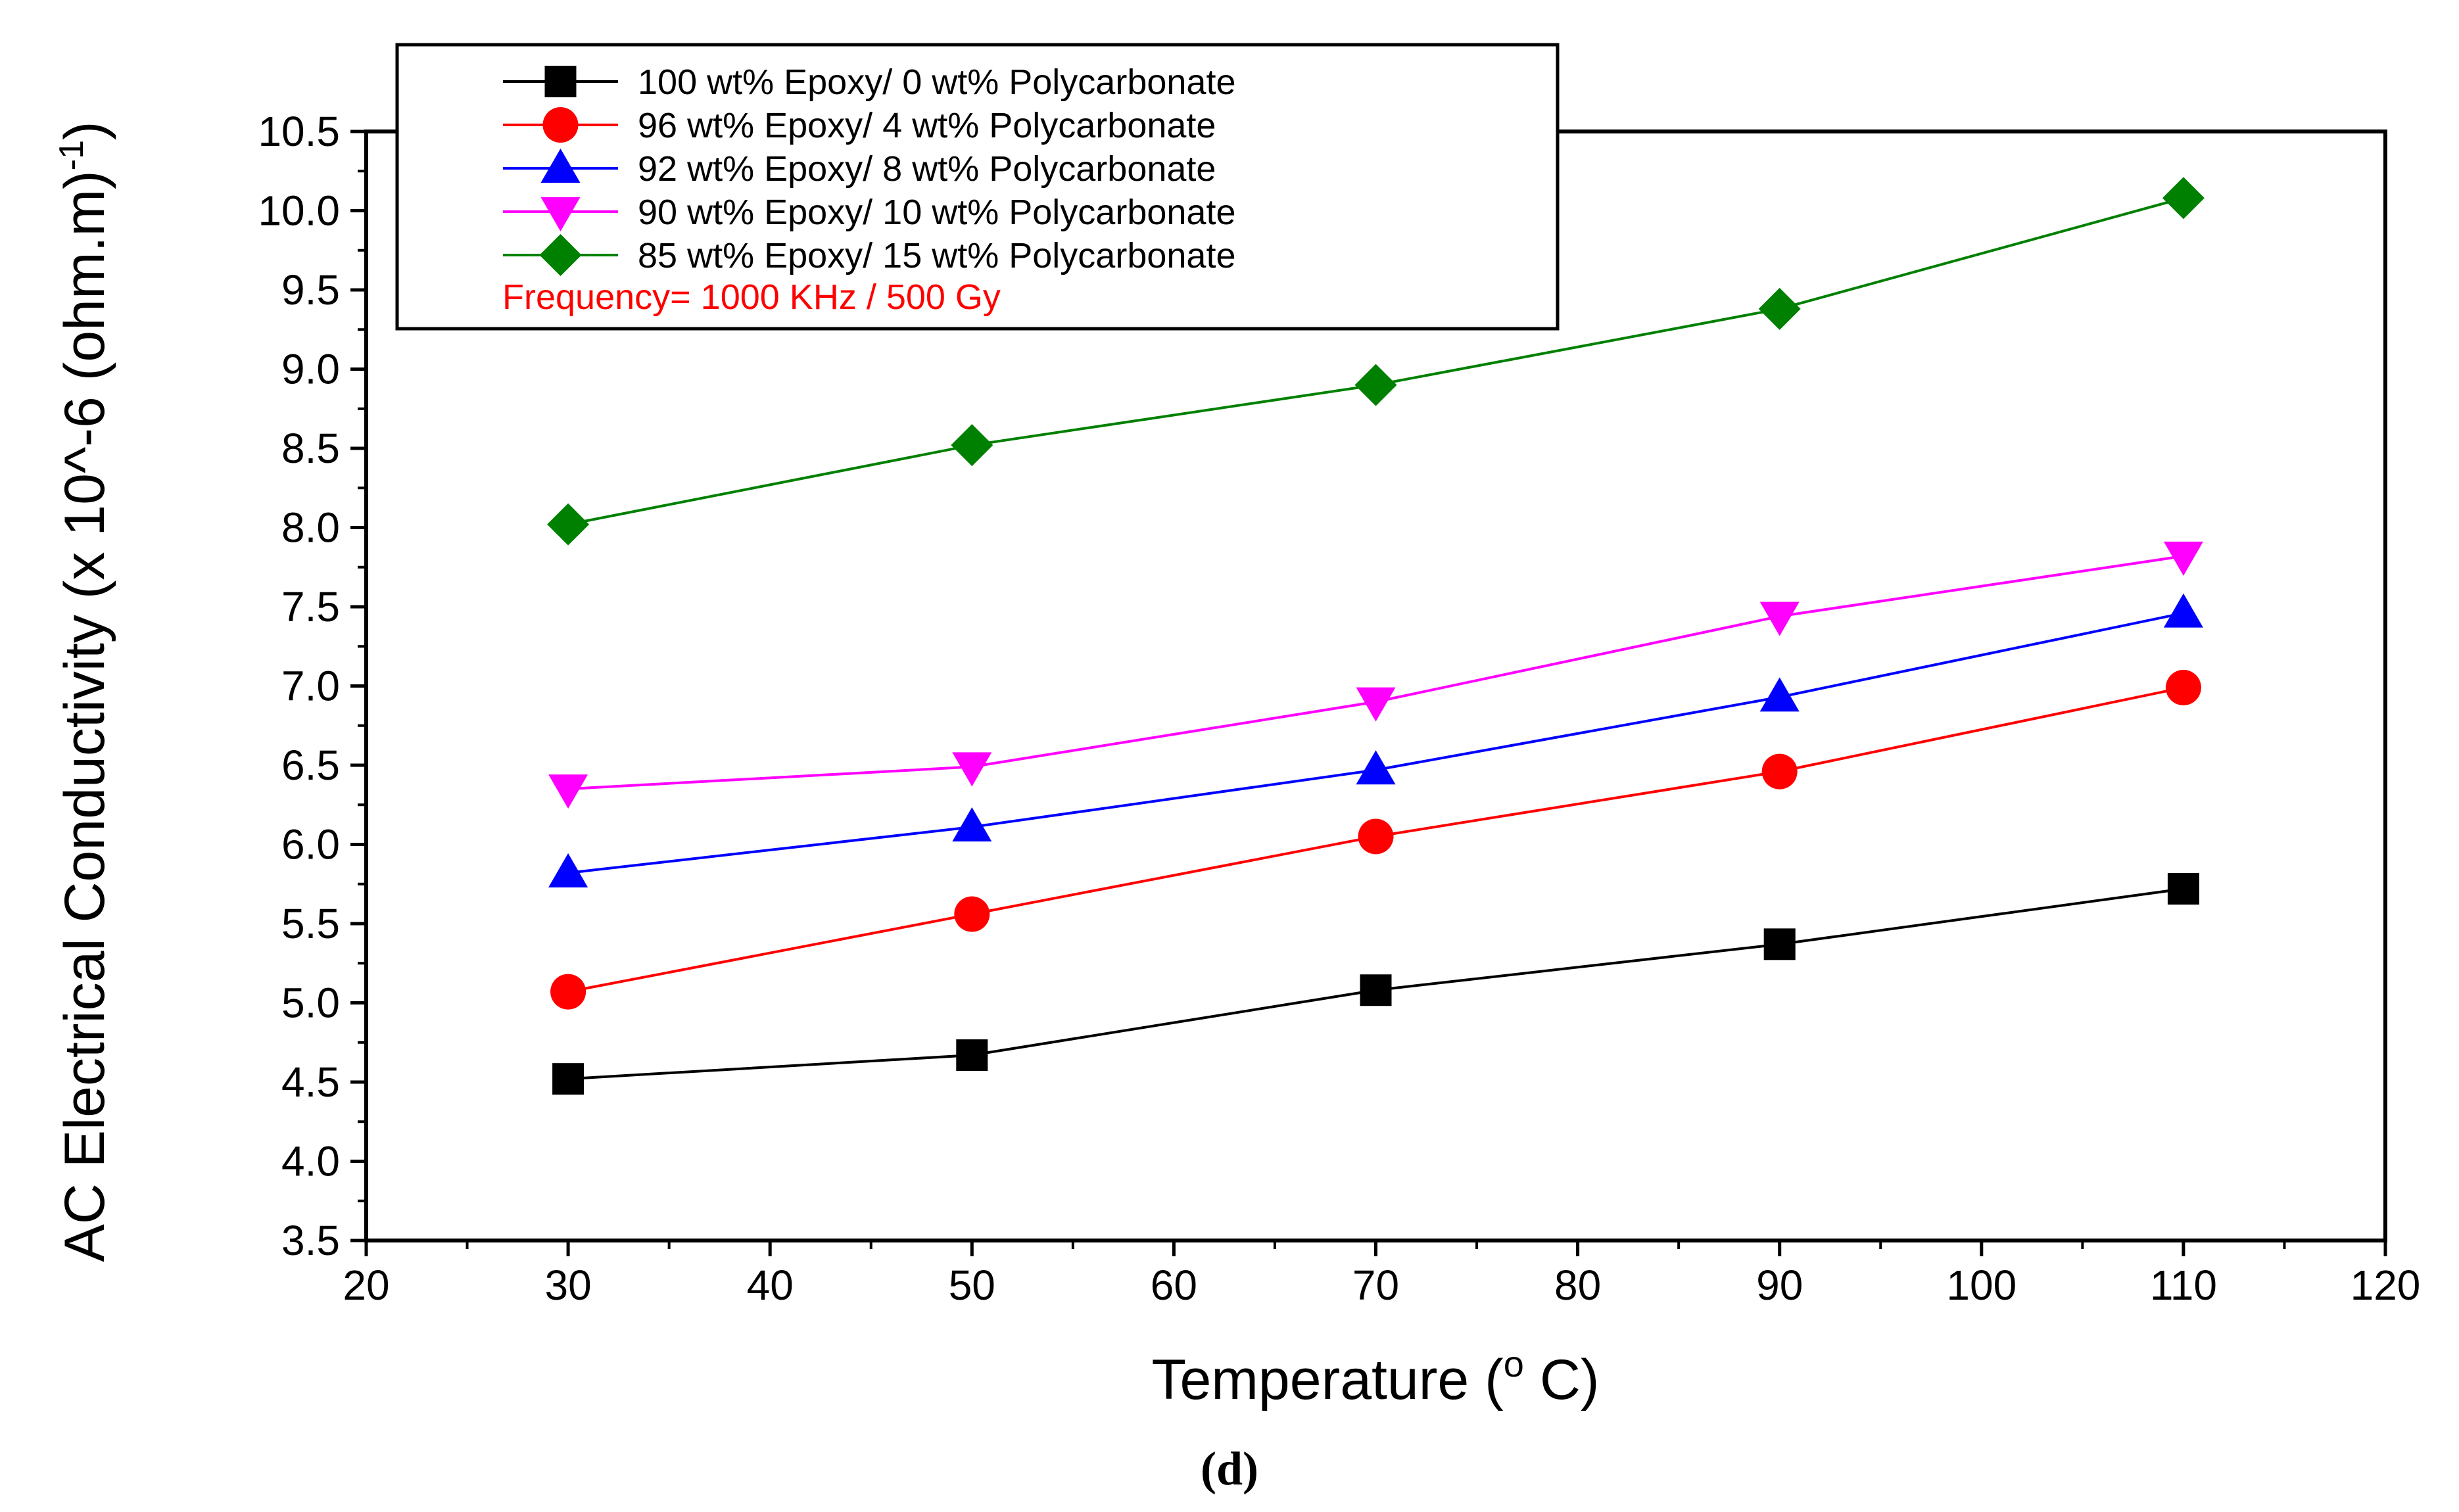  What do you see at coordinates (927, 169) in the screenshot?
I see `legend-label: 92 wt% Epoxy/ 8 wt% Polycarbonate` at bounding box center [927, 169].